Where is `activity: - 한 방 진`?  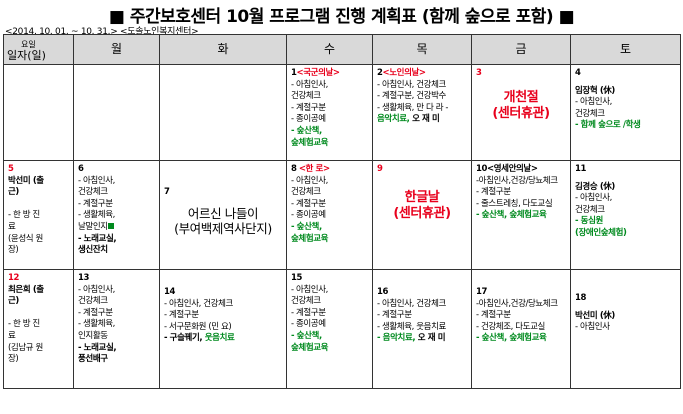
activity: - 한 방 진 is located at coordinates (24, 215).